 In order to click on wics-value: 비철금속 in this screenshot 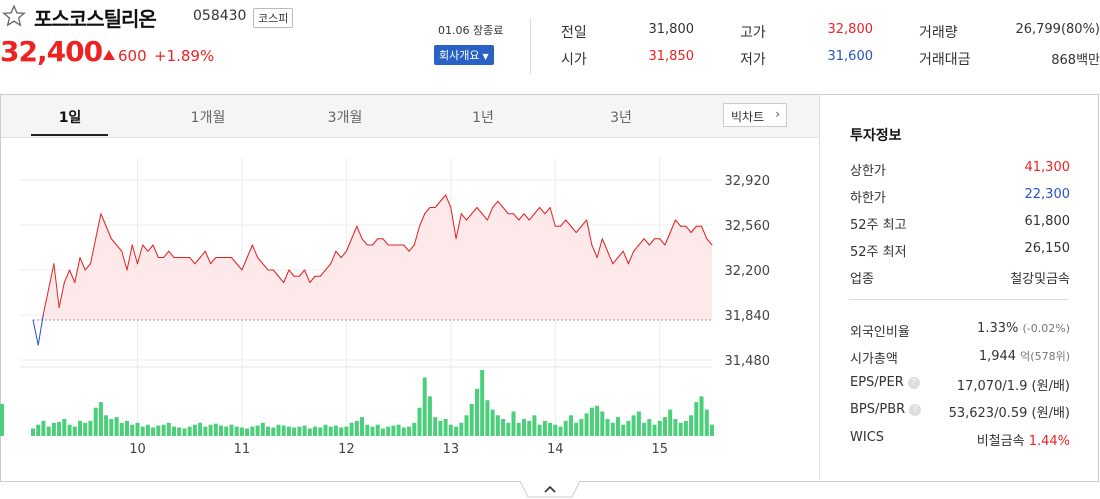, I will do `click(1000, 441)`.